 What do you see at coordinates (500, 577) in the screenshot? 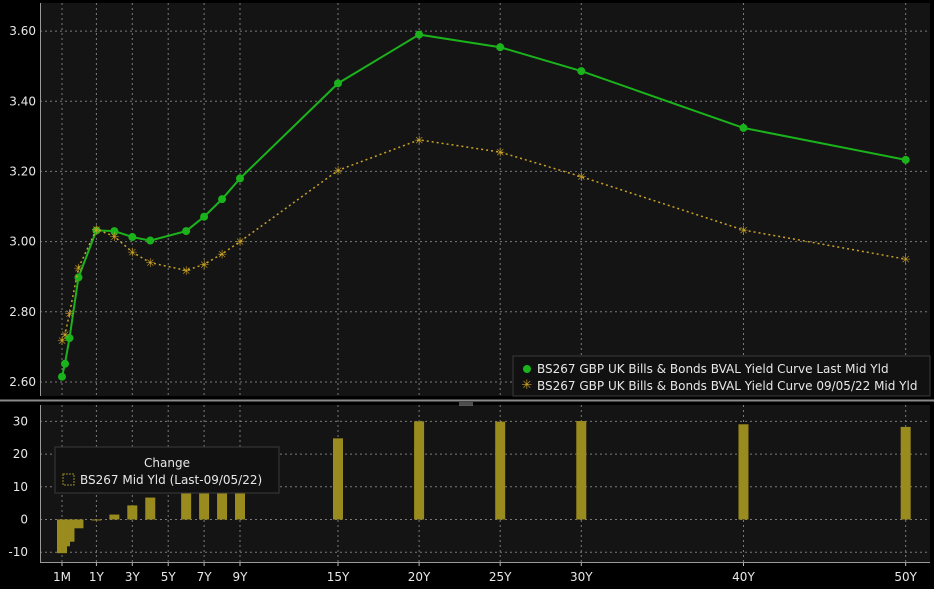
I see `x-tick-label: 25Y` at bounding box center [500, 577].